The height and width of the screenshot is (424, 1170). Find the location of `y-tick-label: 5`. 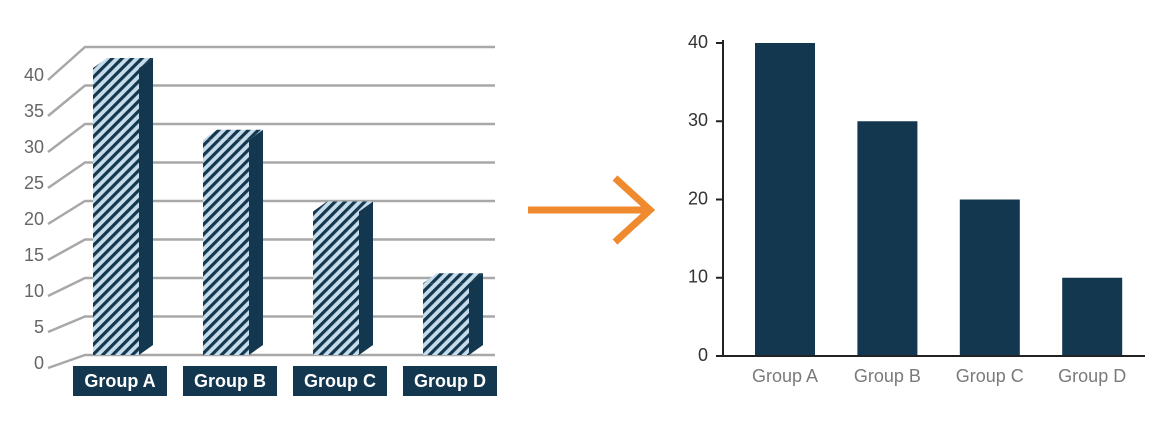

y-tick-label: 5 is located at coordinates (39, 327).